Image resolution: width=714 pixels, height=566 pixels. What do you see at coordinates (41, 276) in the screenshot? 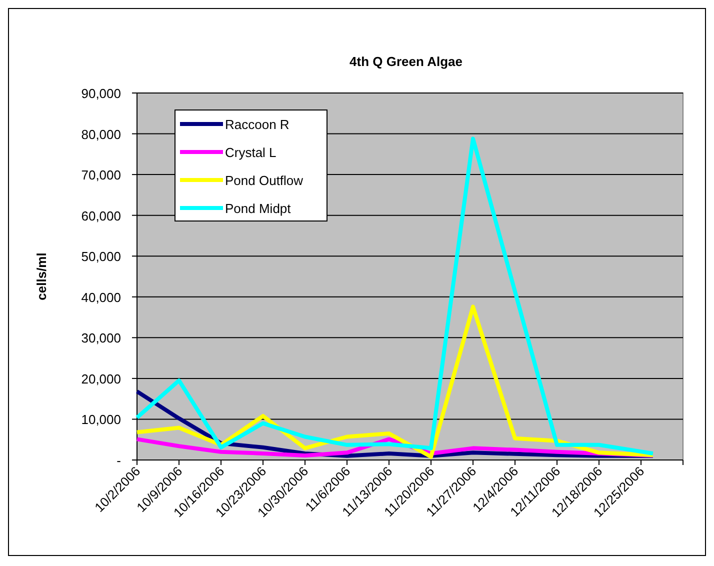
I see `y-axis-title: cells/ml` at bounding box center [41, 276].